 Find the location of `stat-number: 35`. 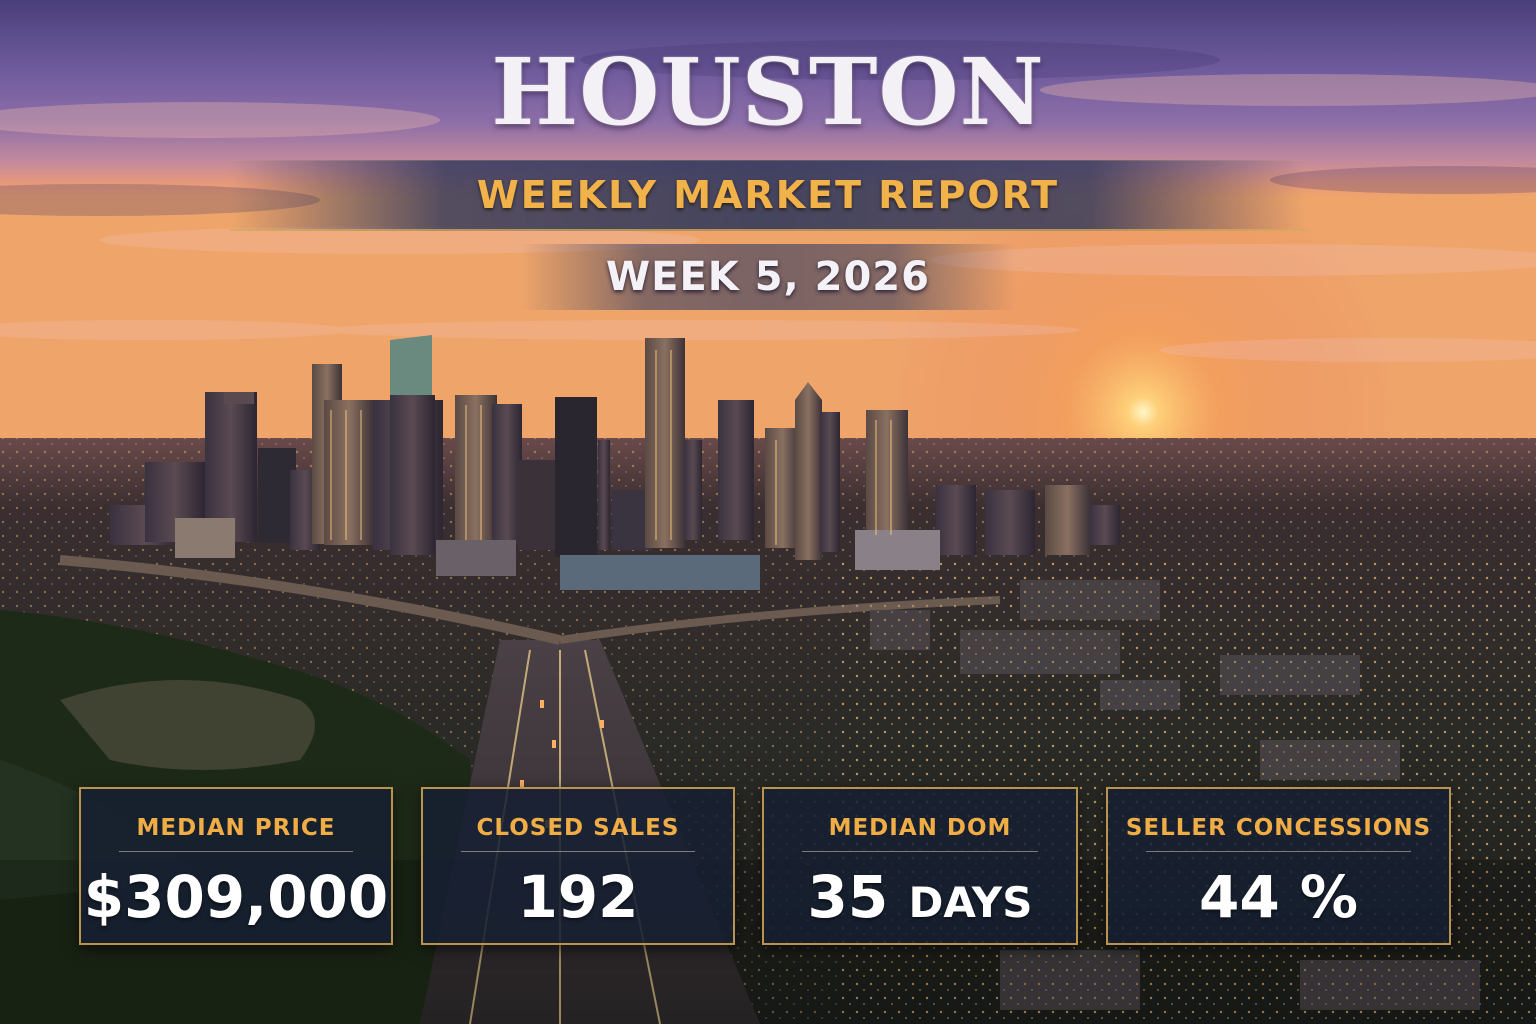

stat-number: 35 is located at coordinates (848, 897).